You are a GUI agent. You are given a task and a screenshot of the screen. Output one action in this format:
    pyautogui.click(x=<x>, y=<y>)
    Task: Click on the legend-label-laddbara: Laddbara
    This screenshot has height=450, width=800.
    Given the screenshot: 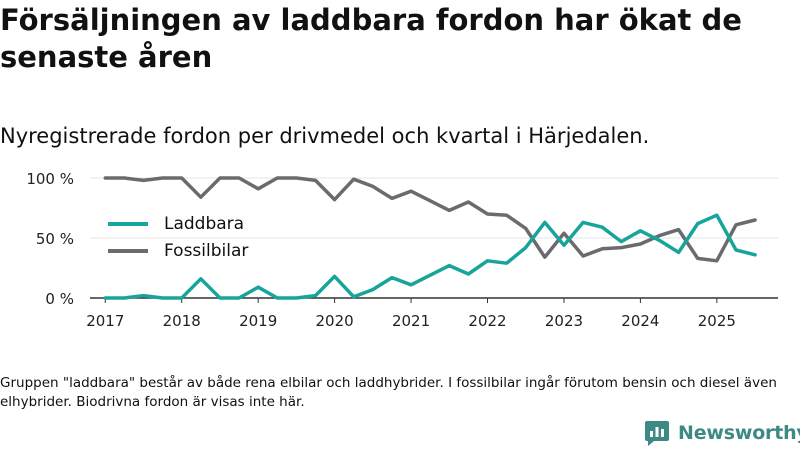 What is the action you would take?
    pyautogui.click(x=204, y=223)
    